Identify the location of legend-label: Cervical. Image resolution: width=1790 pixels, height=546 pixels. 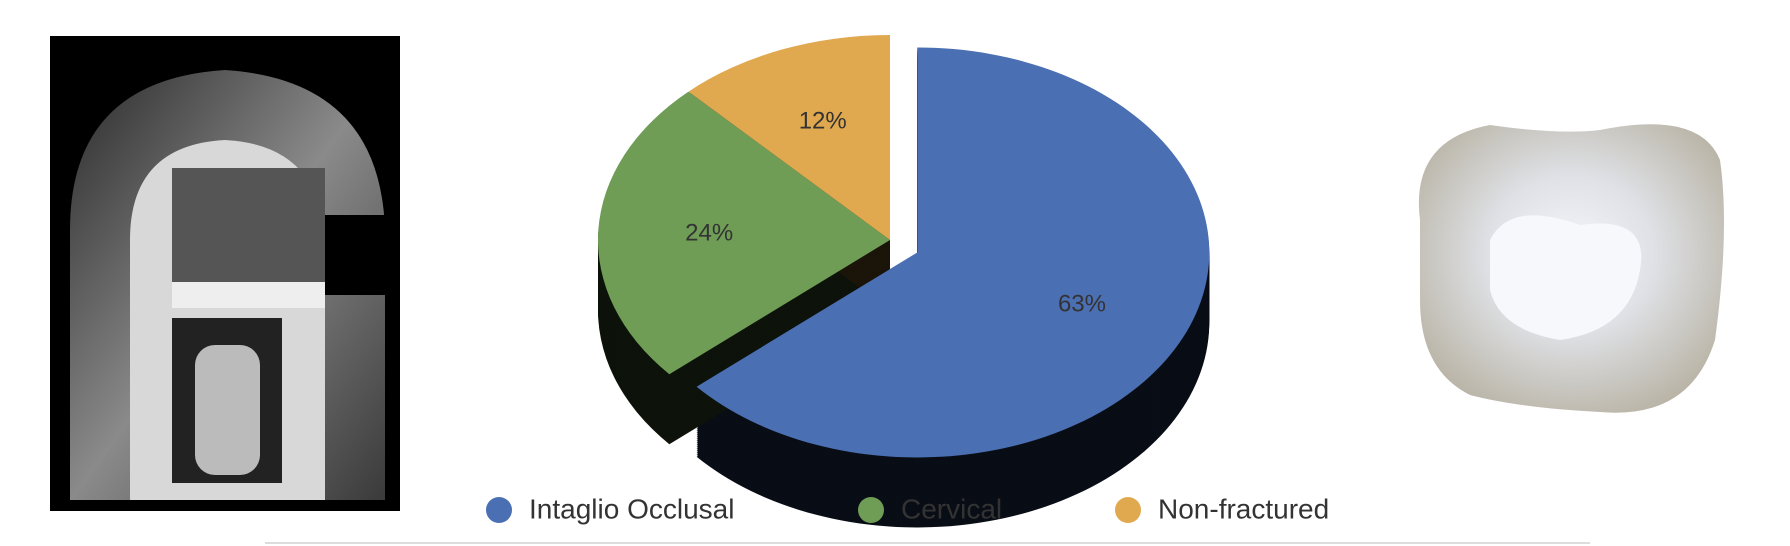
(951, 508).